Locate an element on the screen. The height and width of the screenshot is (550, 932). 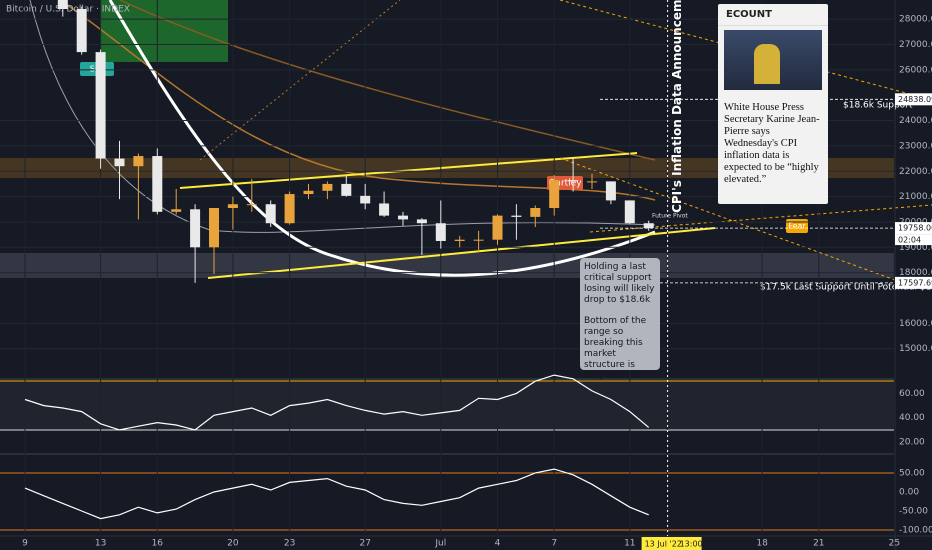
x-tick-label: 23 is located at coordinates (289, 544).